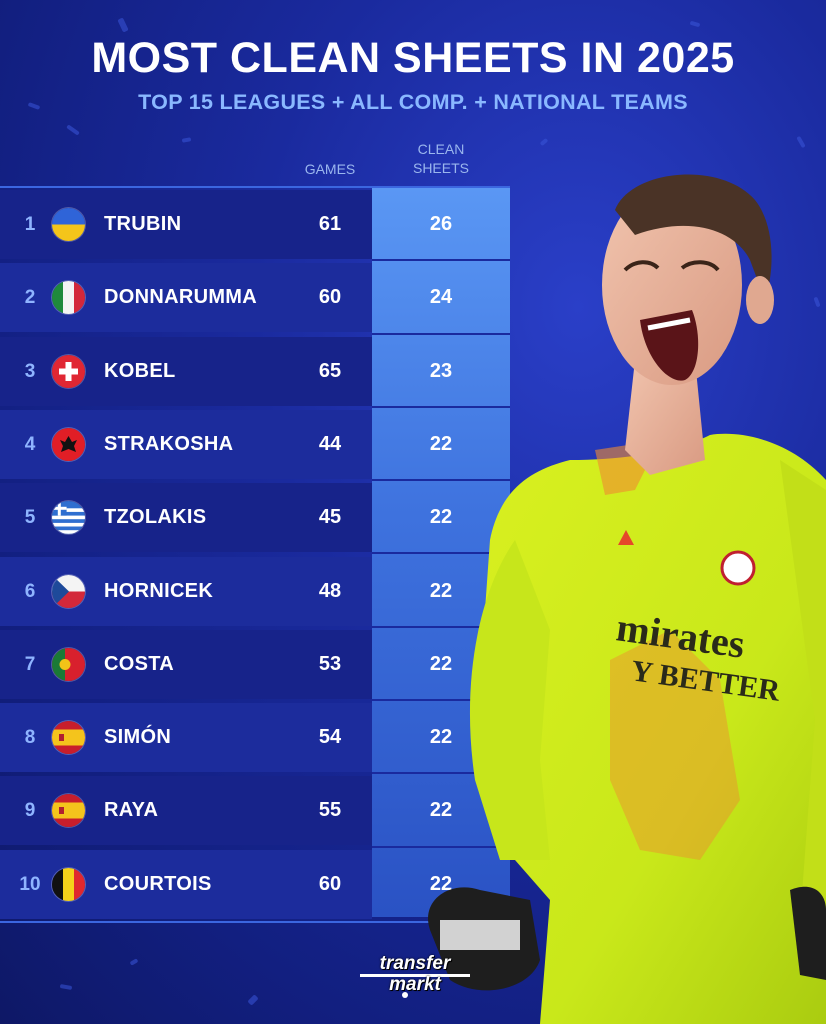  What do you see at coordinates (255, 371) in the screenshot?
I see `table-row: 3 KOBEL 65 23` at bounding box center [255, 371].